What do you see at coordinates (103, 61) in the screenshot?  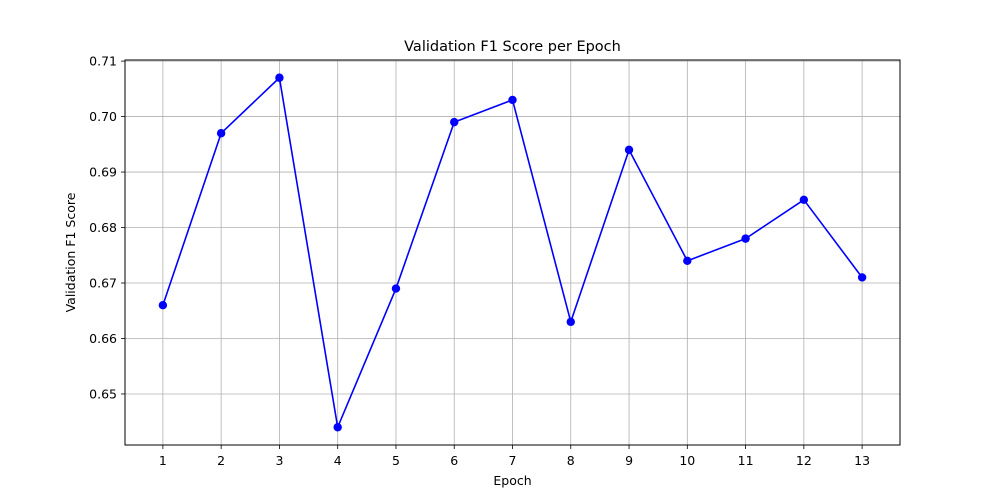 I see `y-tick-label: 0.71` at bounding box center [103, 61].